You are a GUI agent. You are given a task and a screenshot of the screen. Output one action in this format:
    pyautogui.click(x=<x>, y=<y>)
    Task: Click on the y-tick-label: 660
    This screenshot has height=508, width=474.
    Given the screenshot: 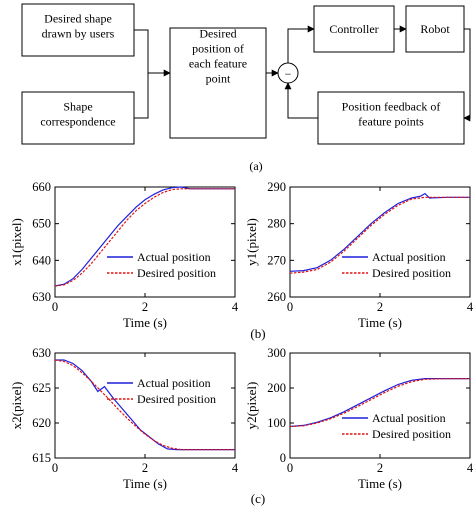 What is the action you would take?
    pyautogui.click(x=41, y=187)
    